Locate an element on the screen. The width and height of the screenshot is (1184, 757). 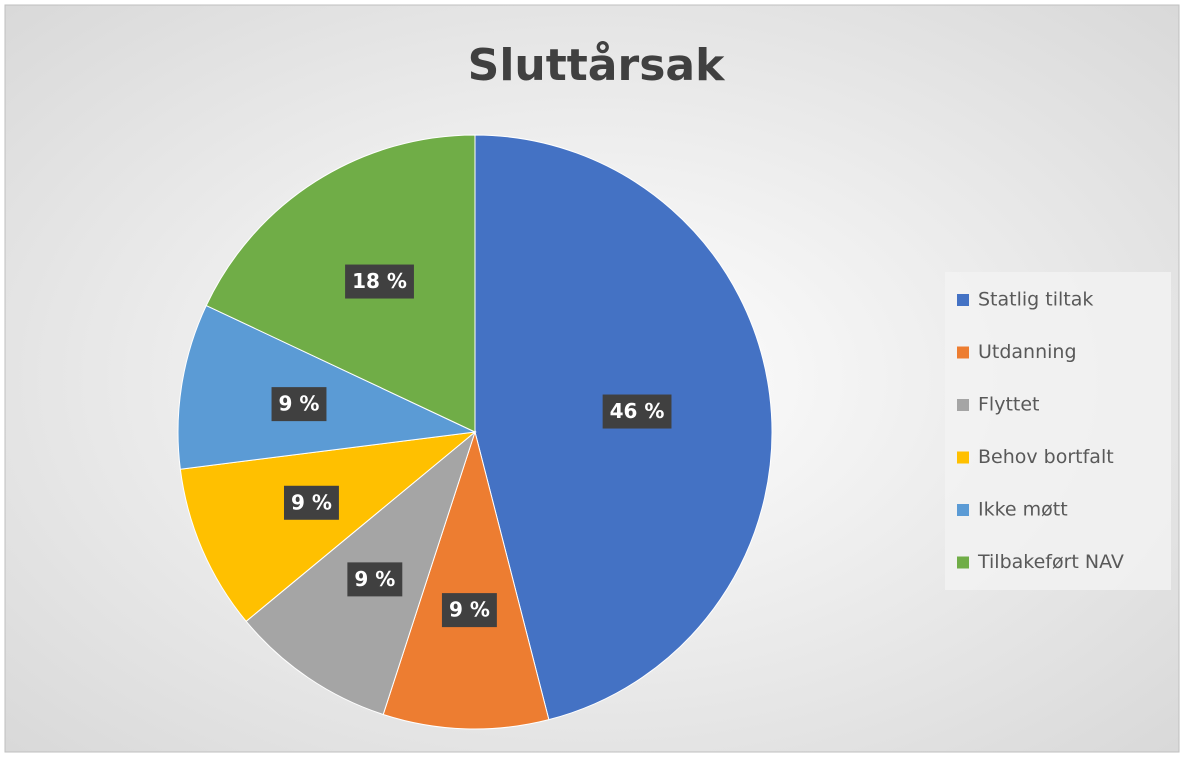
data-label: 46 % is located at coordinates (637, 411).